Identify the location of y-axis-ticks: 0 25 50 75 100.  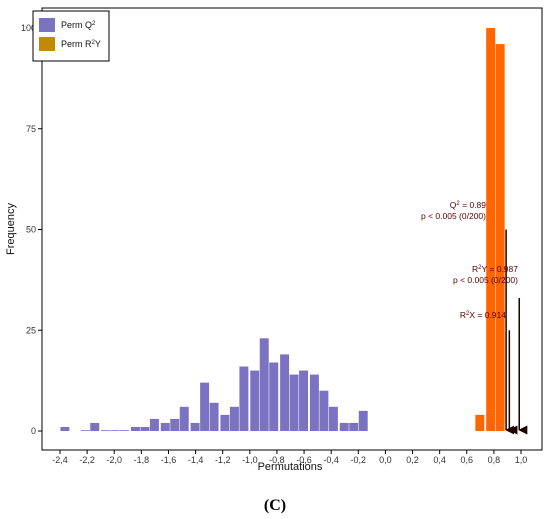
(31, 229).